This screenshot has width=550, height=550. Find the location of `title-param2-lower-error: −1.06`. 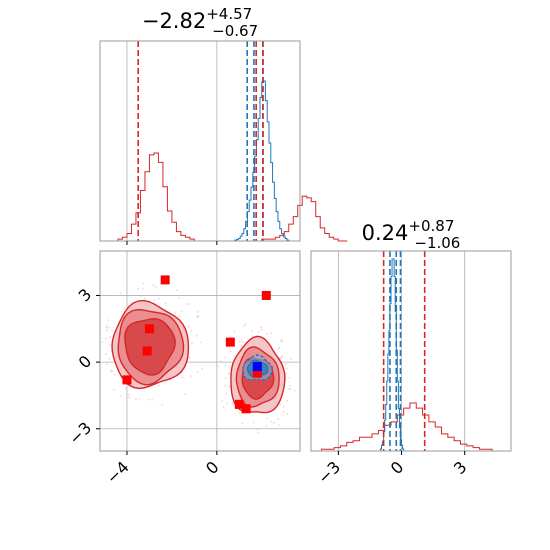

title-param2-lower-error: −1.06 is located at coordinates (437, 243).